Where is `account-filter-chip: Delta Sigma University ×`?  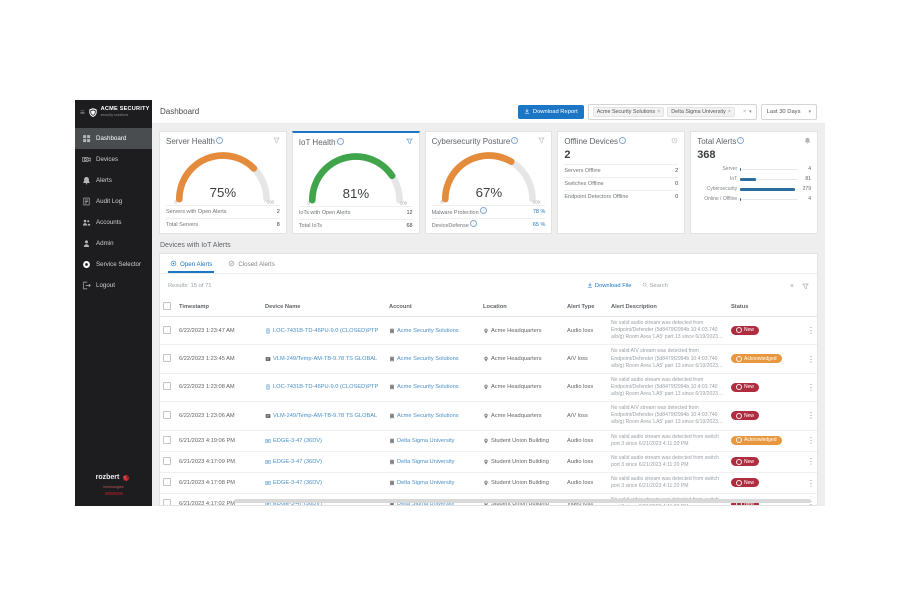 account-filter-chip: Delta Sigma University × is located at coordinates (701, 111).